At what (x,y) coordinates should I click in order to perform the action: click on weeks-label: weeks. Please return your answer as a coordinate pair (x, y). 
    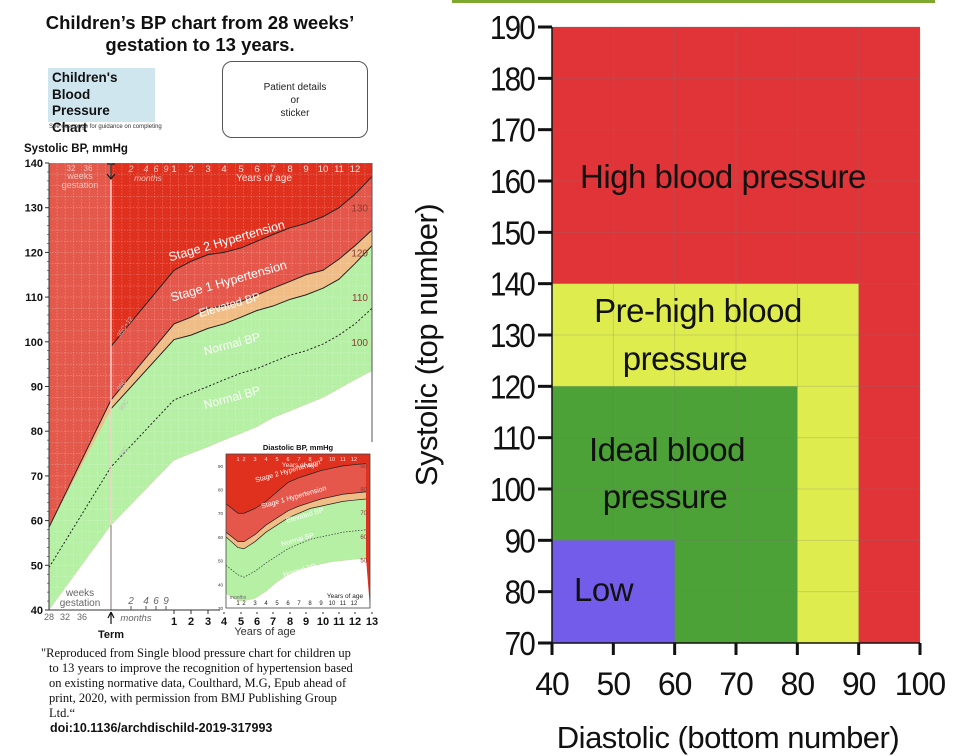
    Looking at the image, I should click on (79, 593).